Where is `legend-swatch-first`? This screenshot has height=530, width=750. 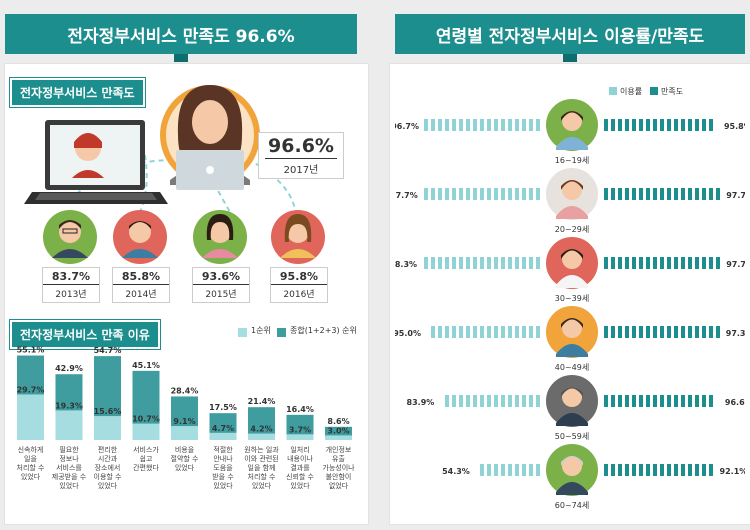
legend-swatch-first is located at coordinates (242, 332).